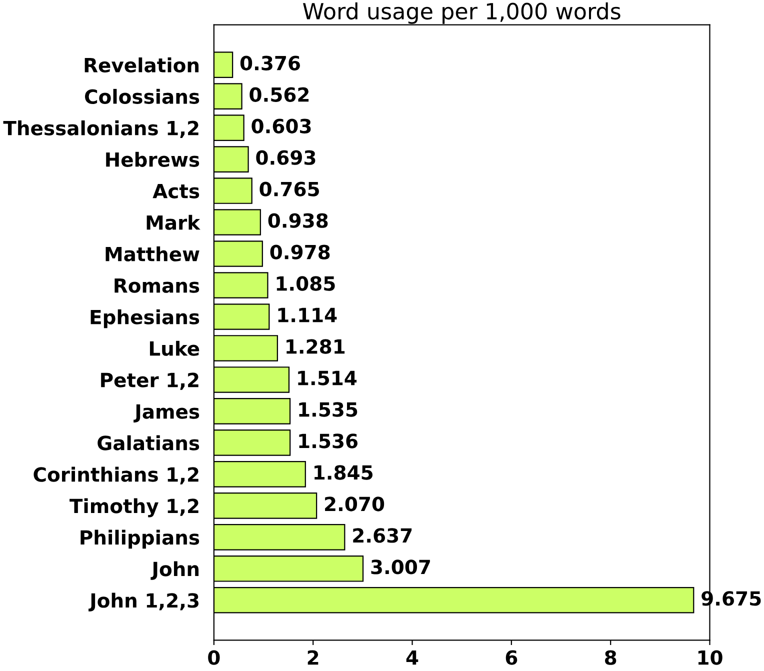 This screenshot has height=671, width=764. I want to click on data-label: 1.535, so click(328, 409).